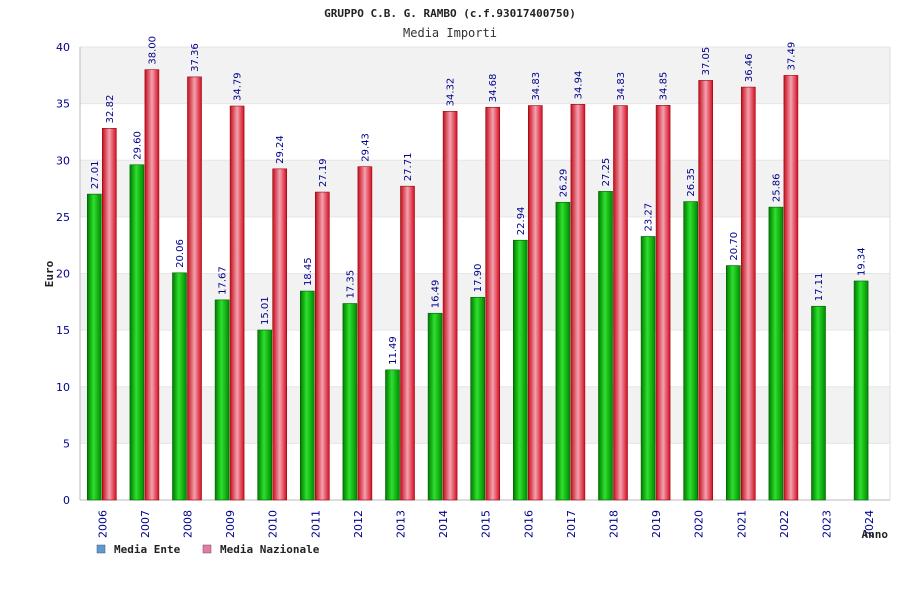 The image size is (900, 605). I want to click on x-tick-label: 2023, so click(827, 524).